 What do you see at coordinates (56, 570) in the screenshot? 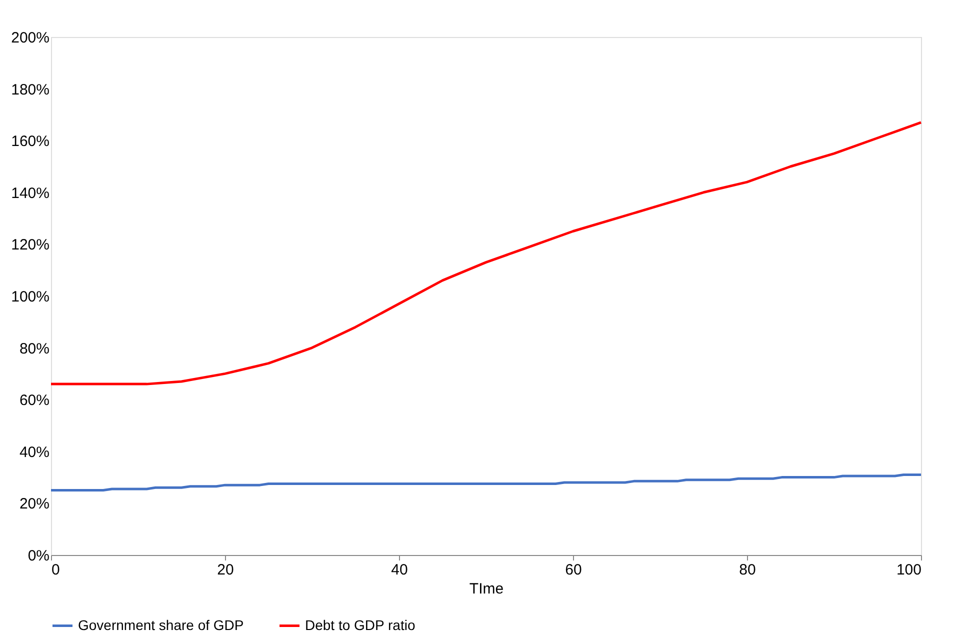
I see `x-tick-label: 0` at bounding box center [56, 570].